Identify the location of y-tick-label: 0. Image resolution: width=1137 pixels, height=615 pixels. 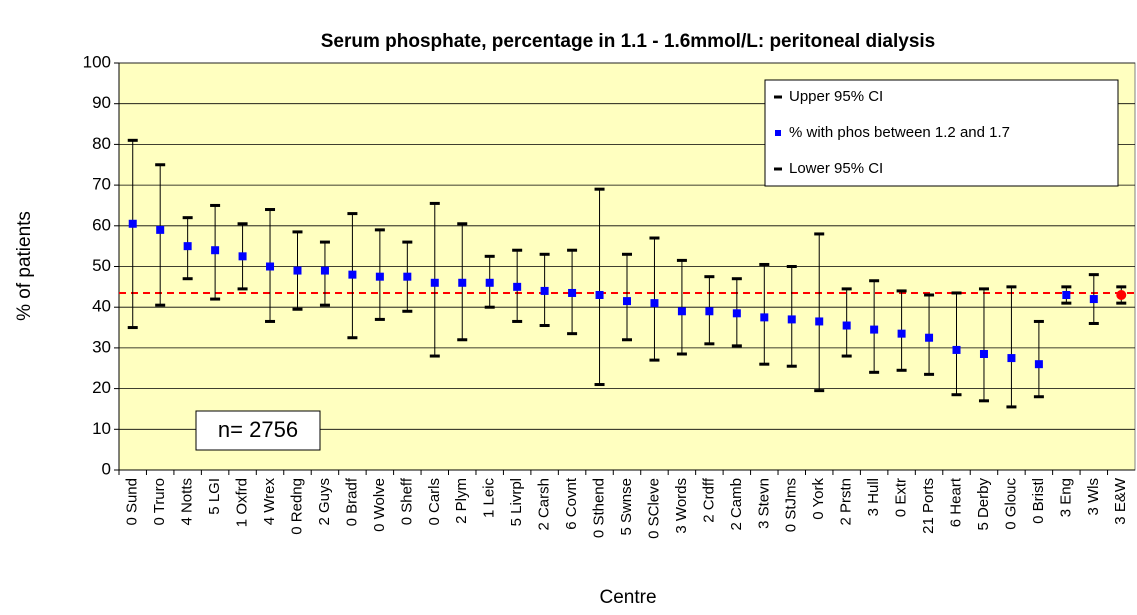
(106, 468).